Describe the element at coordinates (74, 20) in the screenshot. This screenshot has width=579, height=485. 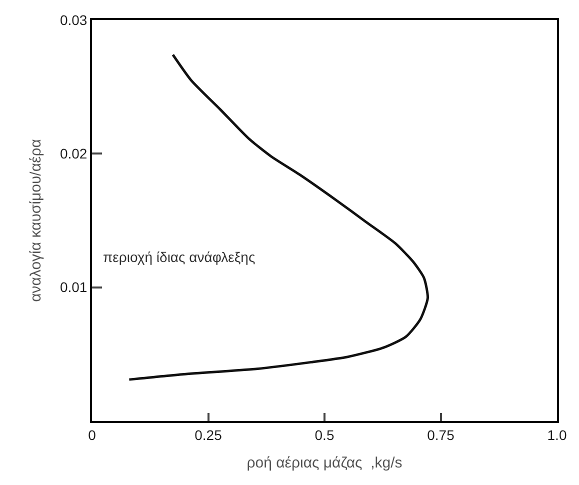
I see `y-tick-label: 0.03` at that location.